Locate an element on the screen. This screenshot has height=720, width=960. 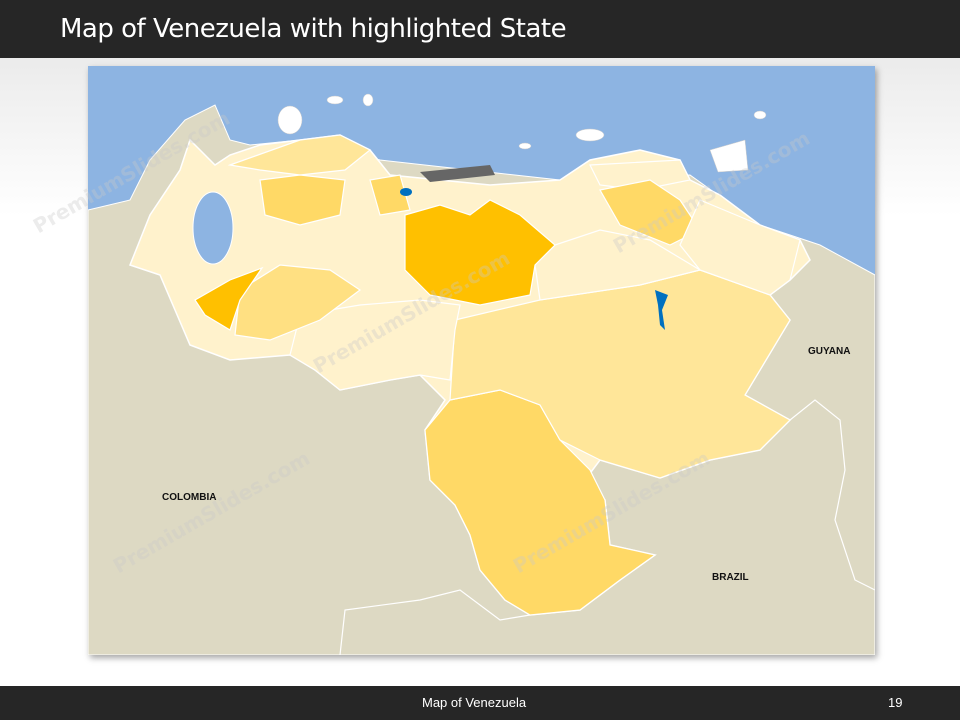
lake-maracaibo is located at coordinates (213, 228).